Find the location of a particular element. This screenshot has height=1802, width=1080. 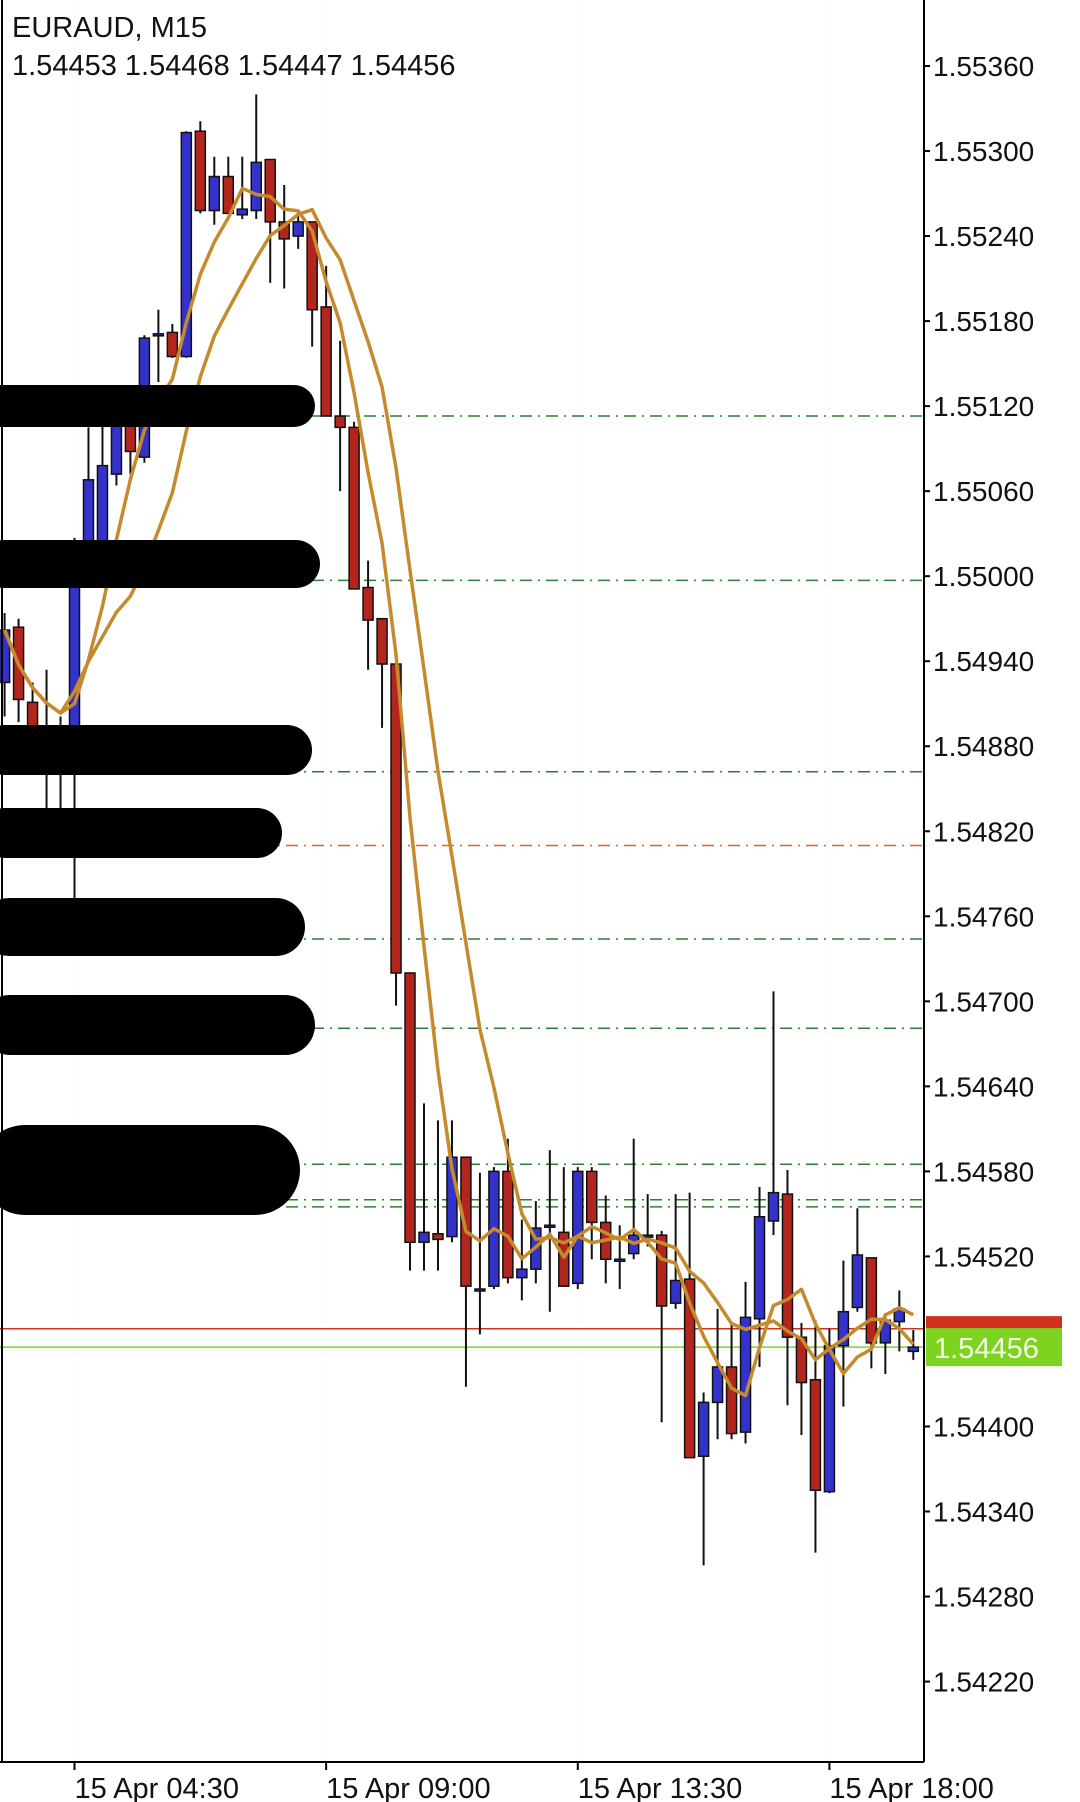

bid-price-marker is located at coordinates (994, 1347).